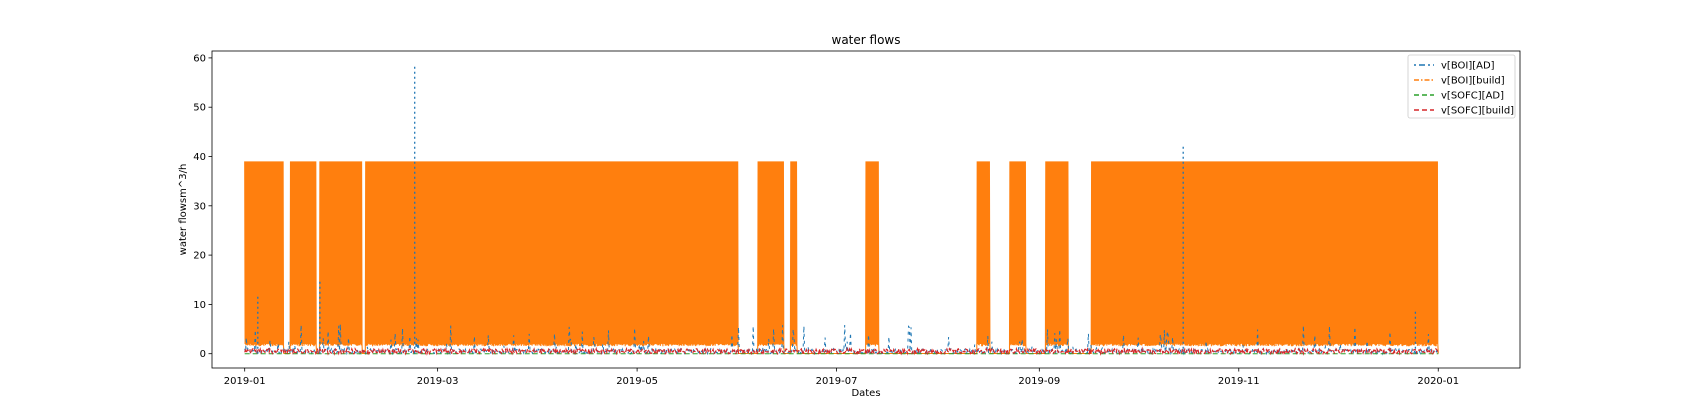 The height and width of the screenshot is (417, 1684). What do you see at coordinates (183, 210) in the screenshot?
I see `y-axis-label: water flowsm^3/h` at bounding box center [183, 210].